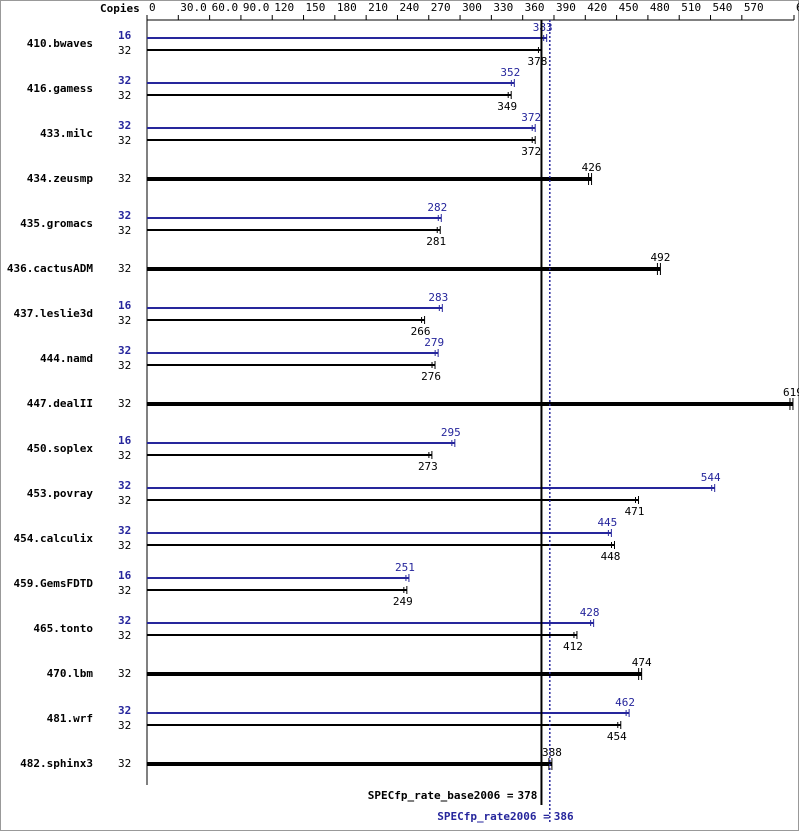 The image size is (799, 831). Describe the element at coordinates (691, 7) in the screenshot. I see `x-tick-label: 510` at that location.